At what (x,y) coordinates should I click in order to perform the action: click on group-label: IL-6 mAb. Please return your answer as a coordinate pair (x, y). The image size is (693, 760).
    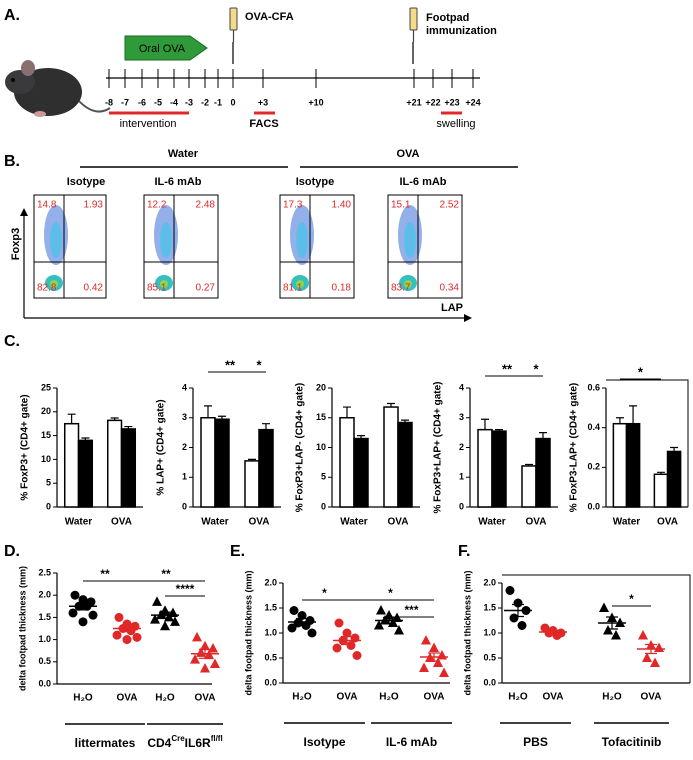
    Looking at the image, I should click on (411, 742).